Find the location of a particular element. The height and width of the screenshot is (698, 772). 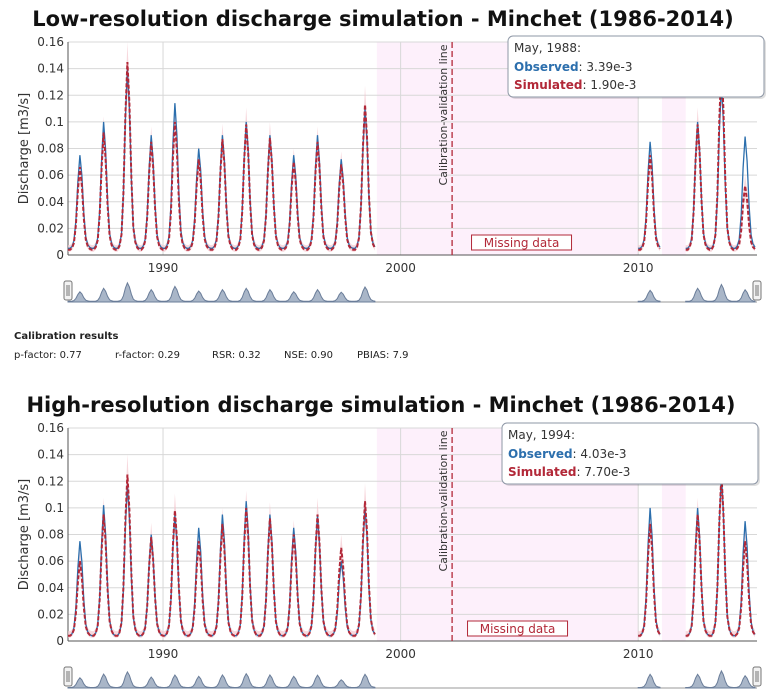

tooltip-observed-row: Observed: 4.03e-3 is located at coordinates (567, 454).